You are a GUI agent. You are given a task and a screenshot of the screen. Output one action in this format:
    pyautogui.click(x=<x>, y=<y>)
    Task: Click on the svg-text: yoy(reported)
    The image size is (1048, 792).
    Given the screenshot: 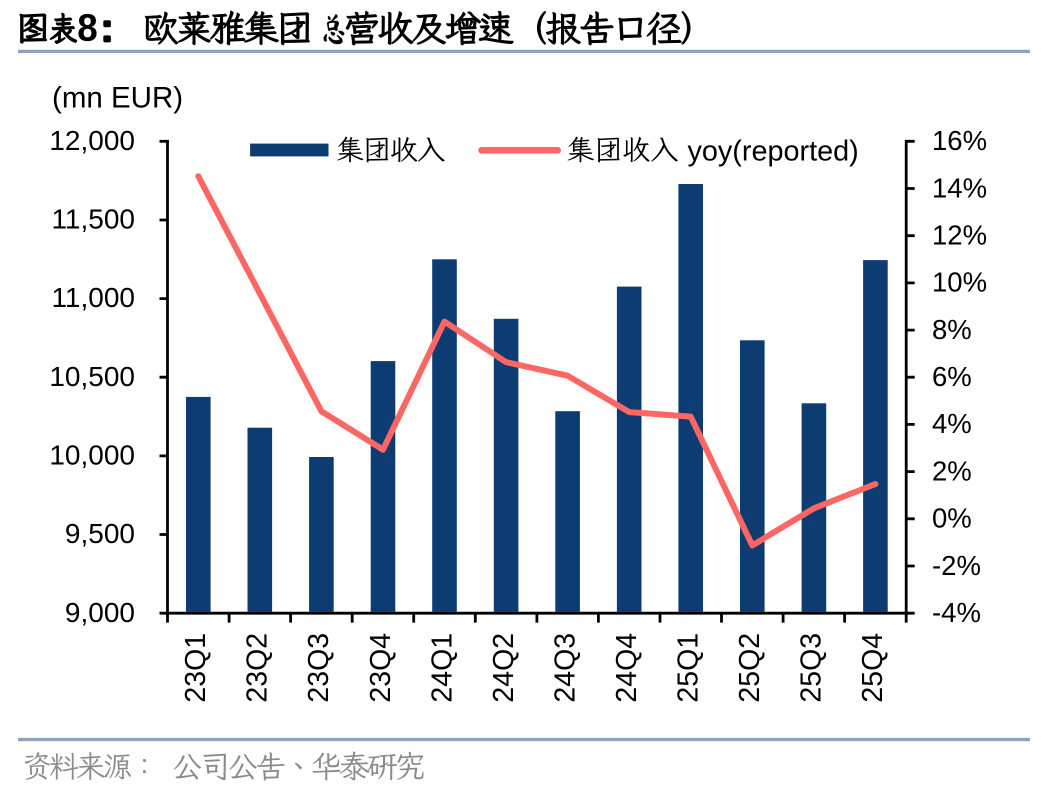 What is the action you would take?
    pyautogui.click(x=773, y=151)
    